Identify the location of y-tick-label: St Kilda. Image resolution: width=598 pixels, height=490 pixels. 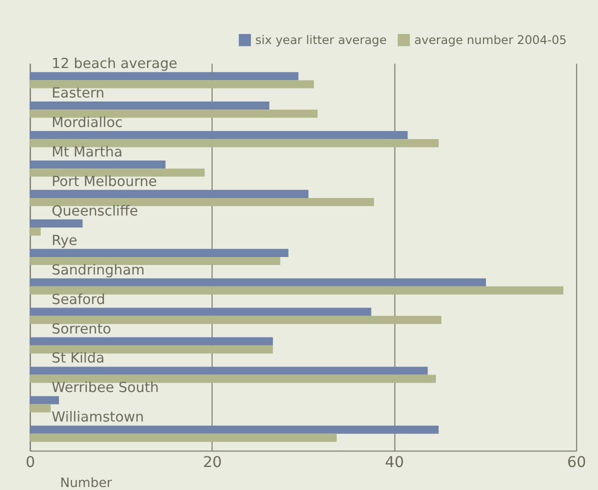
(78, 358).